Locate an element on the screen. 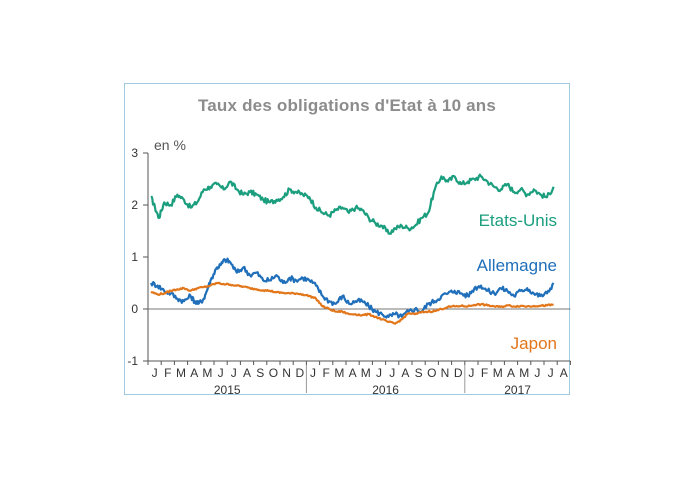  series-label-etats-unis: Etats-Unis is located at coordinates (518, 220).